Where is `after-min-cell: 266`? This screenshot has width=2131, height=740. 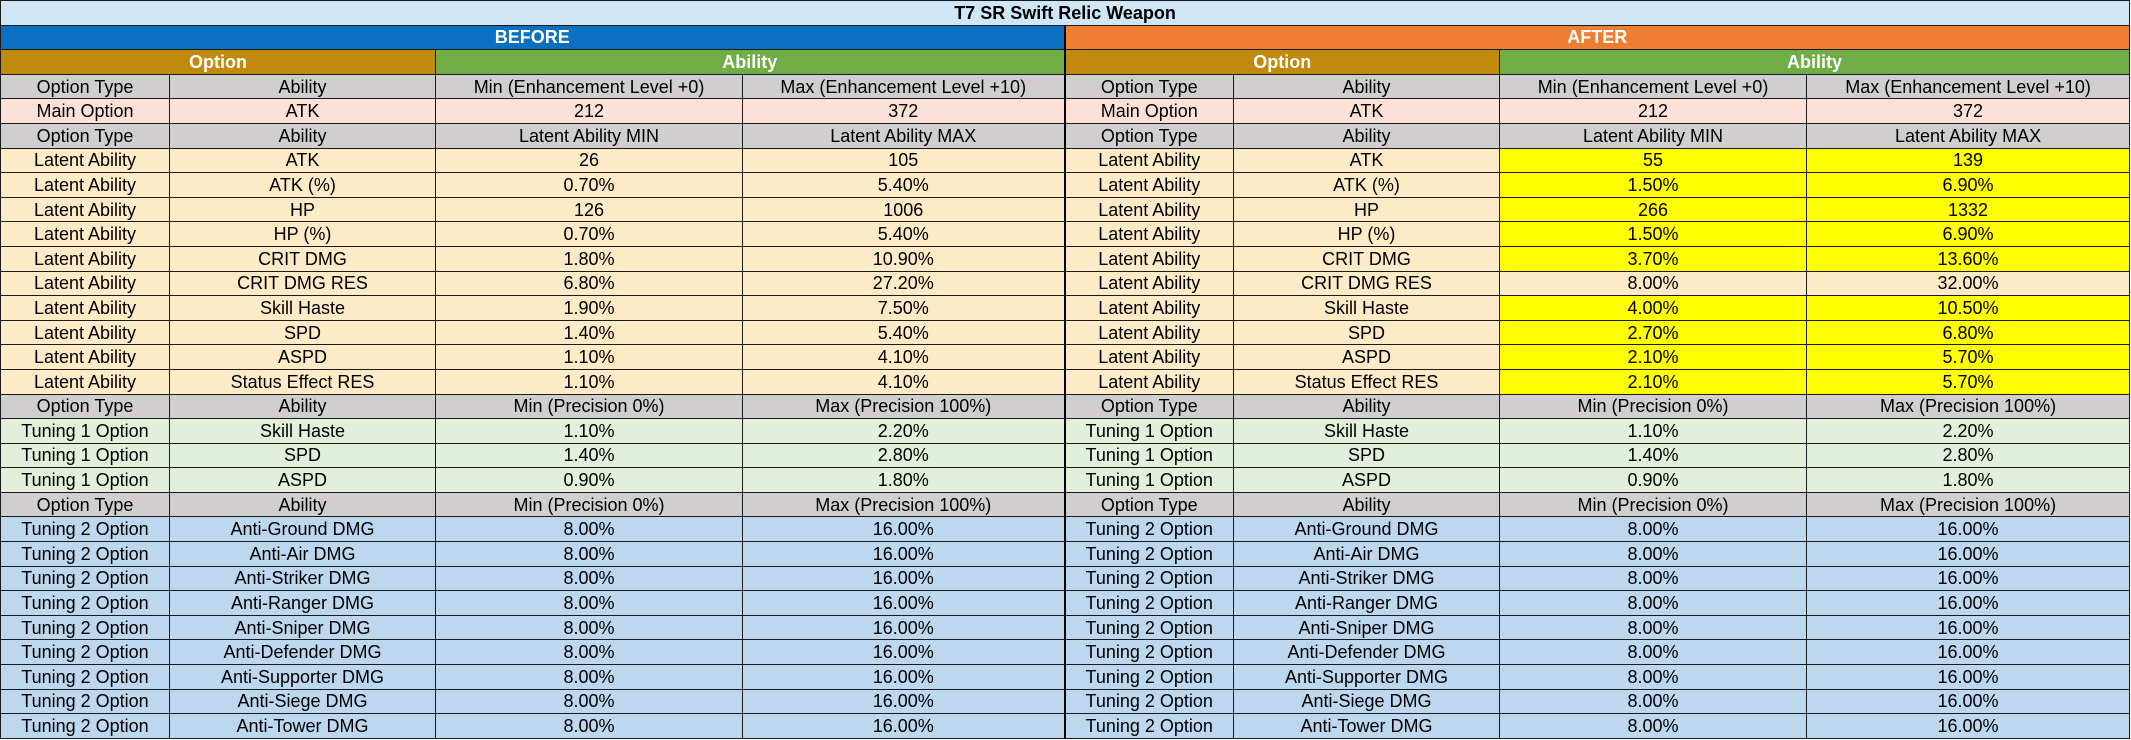
after-min-cell: 266 is located at coordinates (1653, 209).